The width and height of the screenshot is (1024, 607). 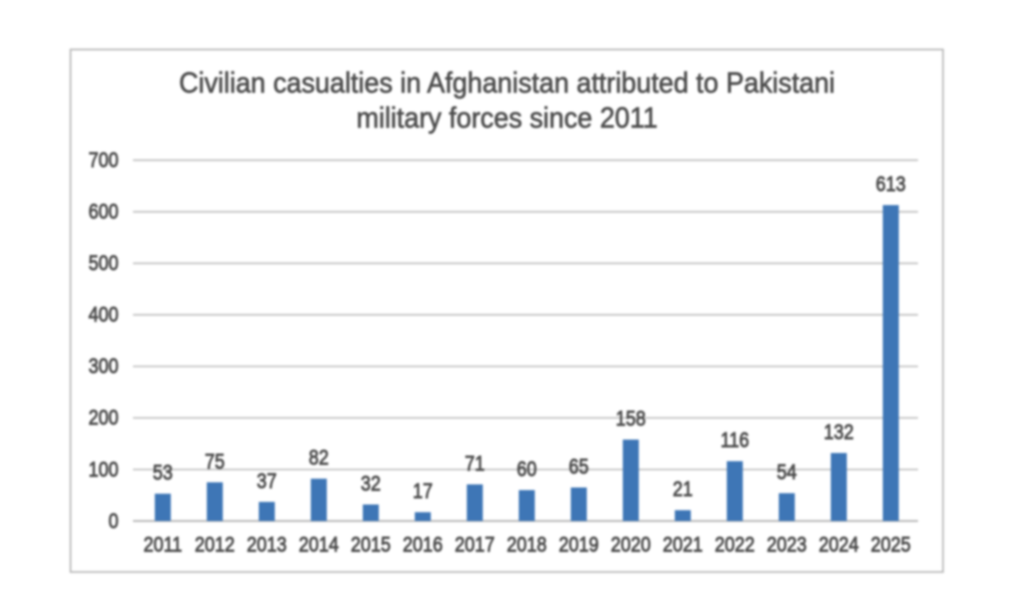 What do you see at coordinates (683, 545) in the screenshot?
I see `svg-text: 2021` at bounding box center [683, 545].